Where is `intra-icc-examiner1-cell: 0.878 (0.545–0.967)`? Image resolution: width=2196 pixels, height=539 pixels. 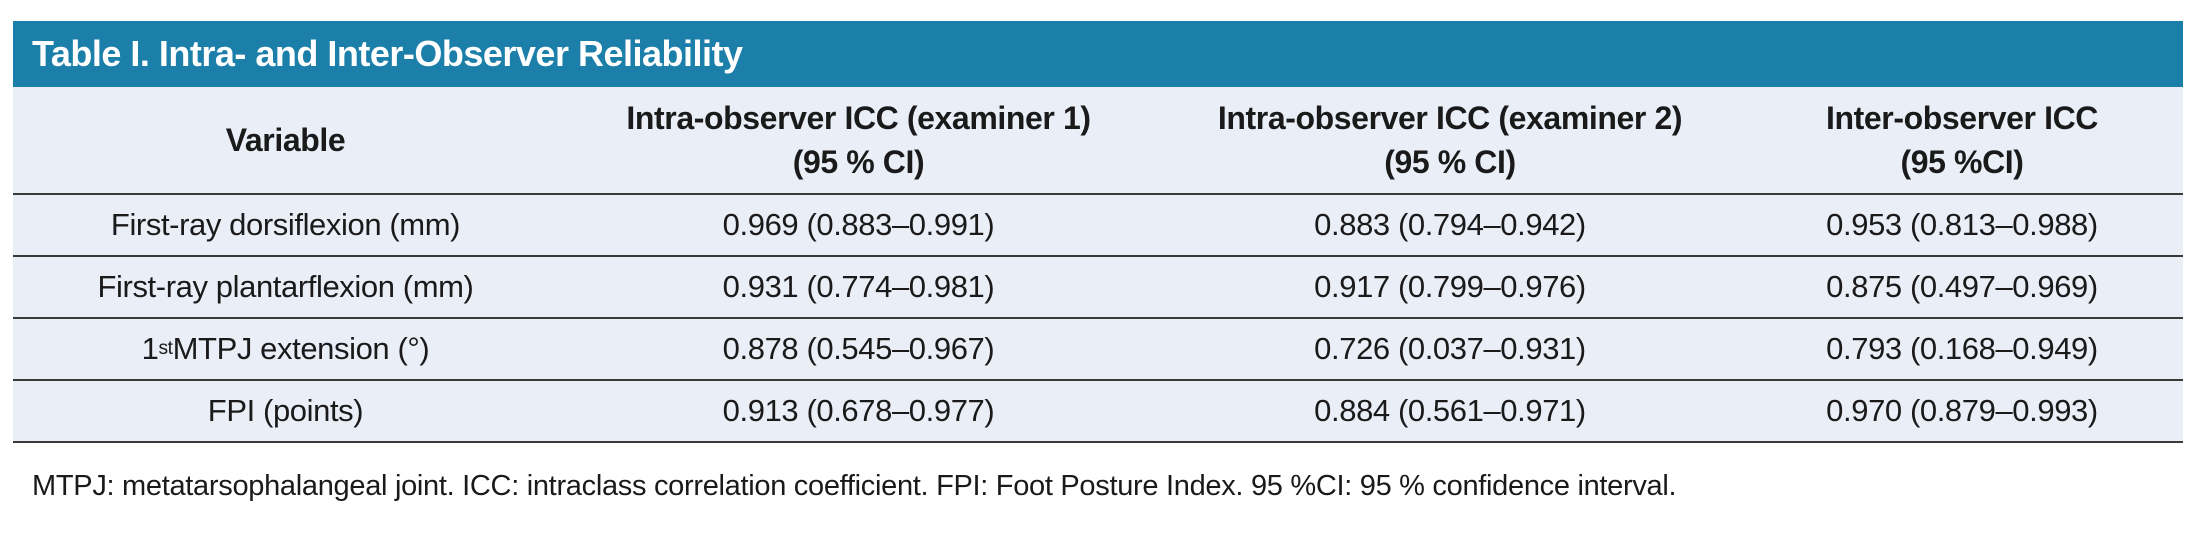
intra-icc-examiner1-cell: 0.878 (0.545–0.967) is located at coordinates (858, 348).